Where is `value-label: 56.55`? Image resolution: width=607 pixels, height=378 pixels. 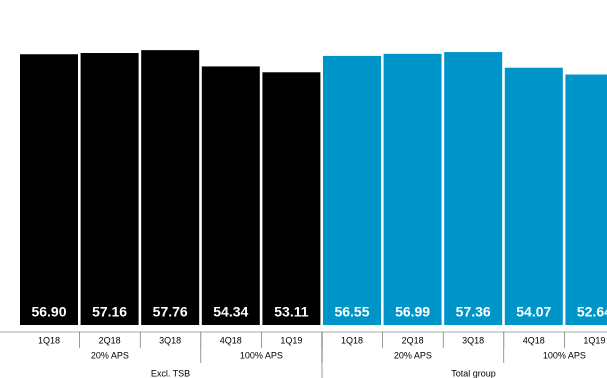 value-label: 56.55 is located at coordinates (351, 312).